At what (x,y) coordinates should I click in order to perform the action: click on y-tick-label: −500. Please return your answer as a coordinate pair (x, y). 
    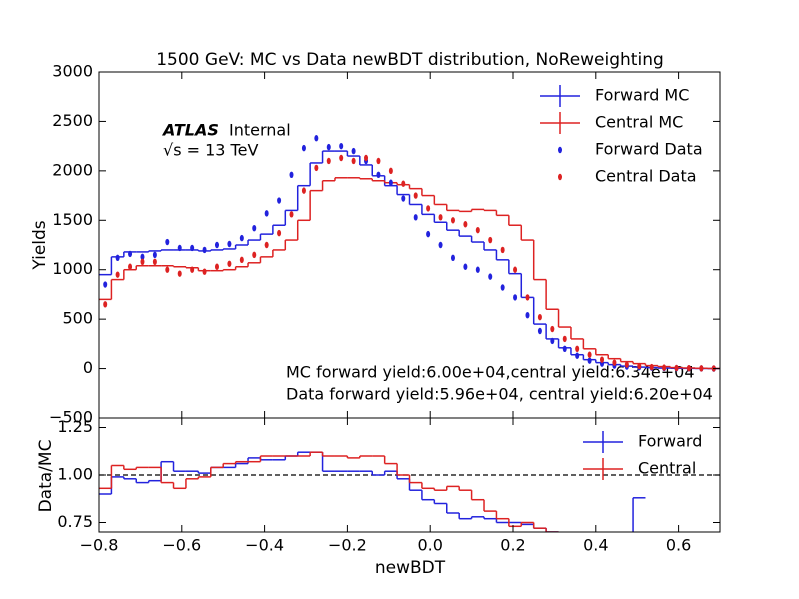
    Looking at the image, I should click on (71, 417).